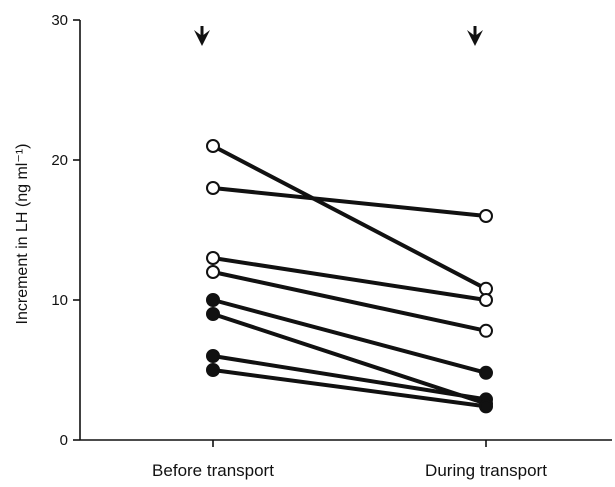  What do you see at coordinates (59, 20) in the screenshot?
I see `y-tick-label: 30` at bounding box center [59, 20].